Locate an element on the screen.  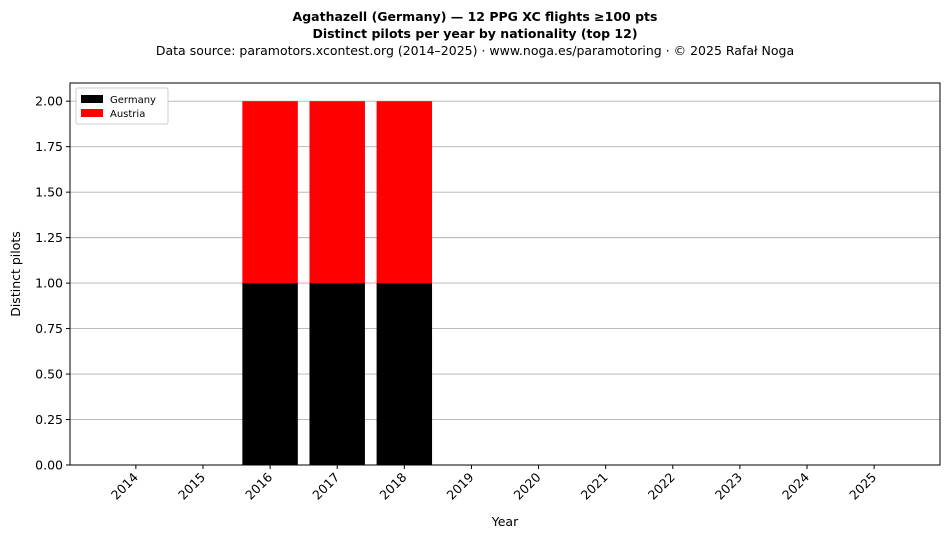
bar-germany-2018 is located at coordinates (404, 374).